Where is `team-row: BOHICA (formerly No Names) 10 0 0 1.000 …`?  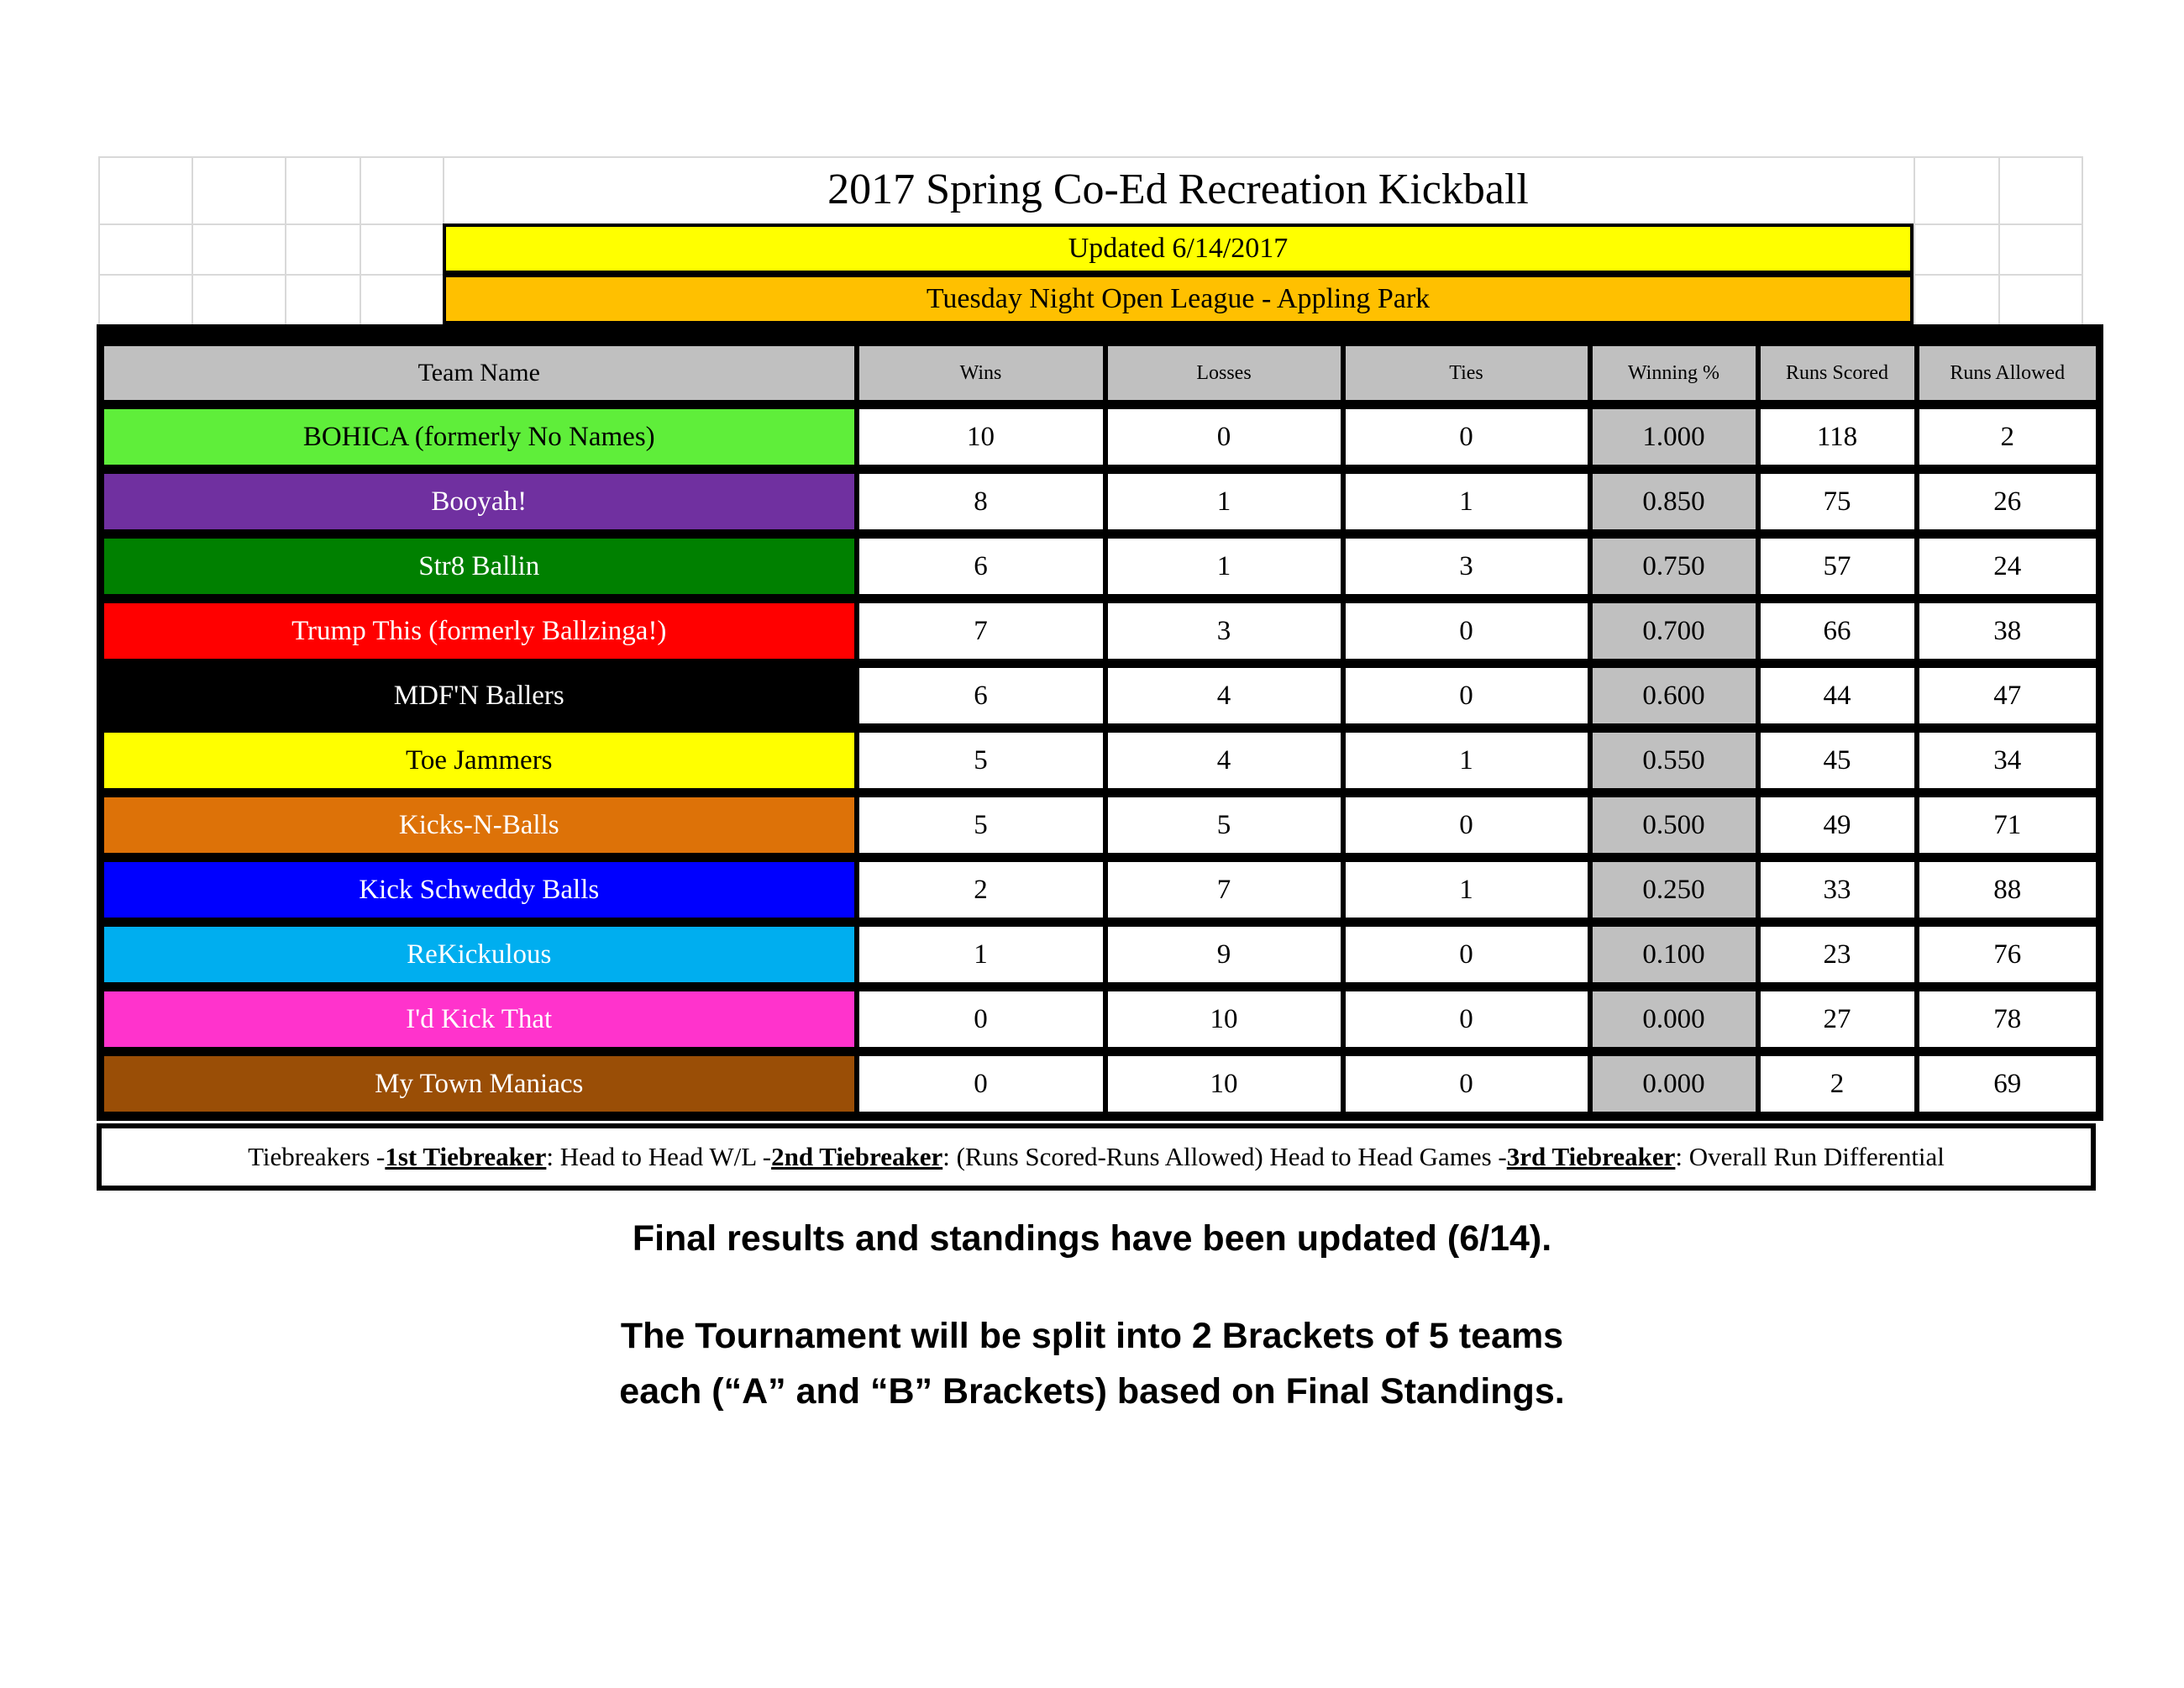
team-row: BOHICA (formerly No Names) 10 0 0 1.000 … is located at coordinates (1100, 437).